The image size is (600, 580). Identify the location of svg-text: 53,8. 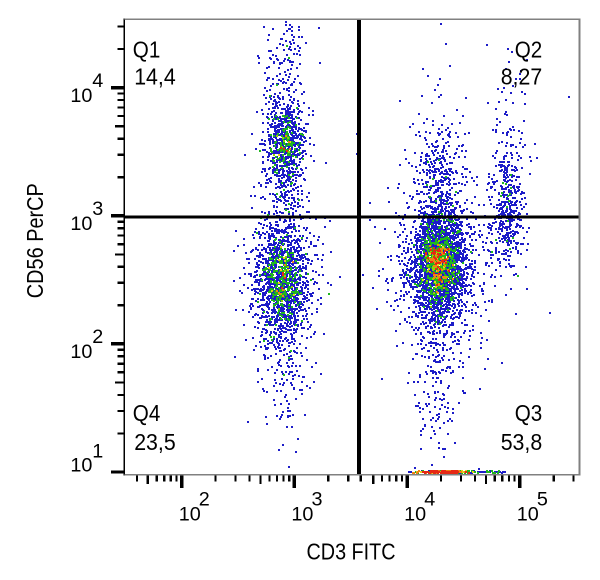
(522, 442).